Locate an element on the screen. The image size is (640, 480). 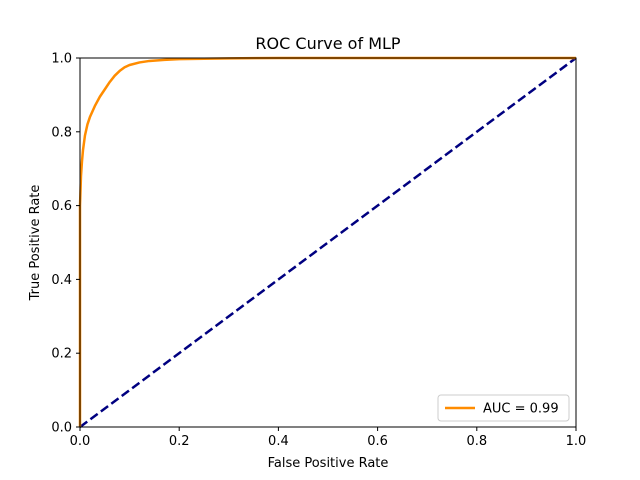
x-axis-ticks: 0.0 0.2 0.4 0.6 0.8 1.0 is located at coordinates (328, 438).